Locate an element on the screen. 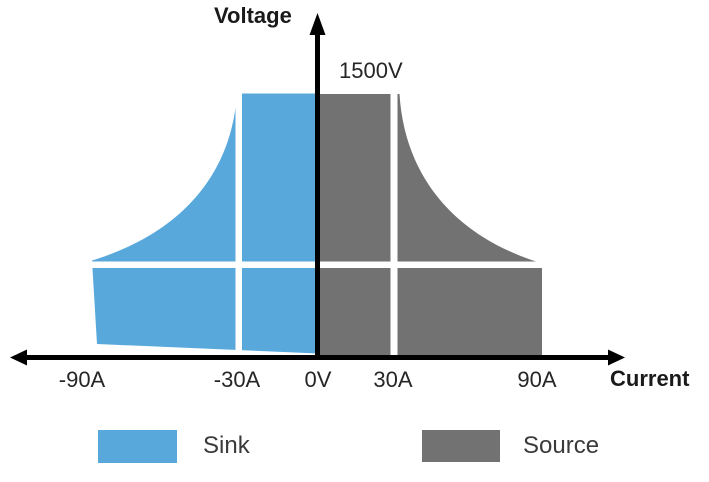  tick-pos90A: 90A is located at coordinates (537, 379).